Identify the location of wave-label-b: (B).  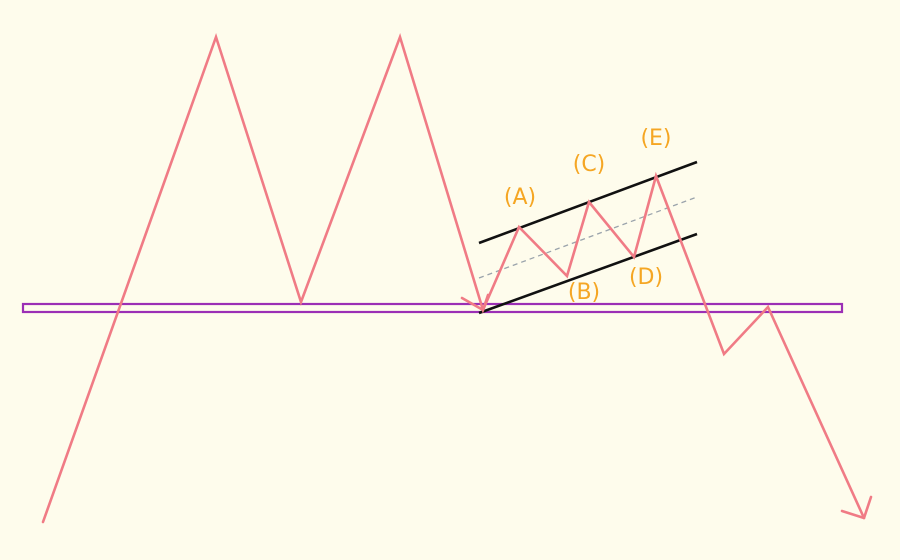
(584, 292).